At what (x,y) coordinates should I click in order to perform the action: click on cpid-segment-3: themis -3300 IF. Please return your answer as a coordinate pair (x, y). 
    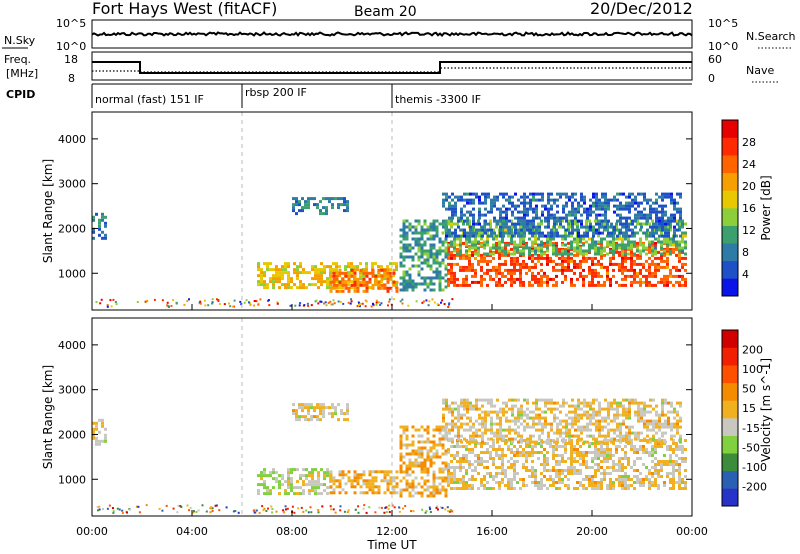
    Looking at the image, I should click on (438, 99).